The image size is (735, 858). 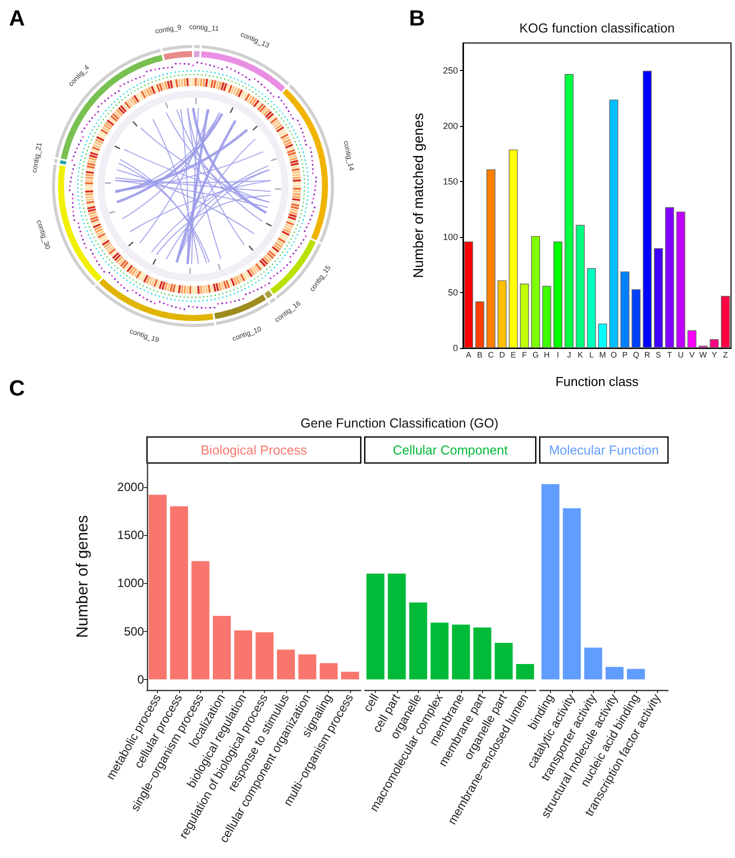 I want to click on x-tick-label: P, so click(x=625, y=355).